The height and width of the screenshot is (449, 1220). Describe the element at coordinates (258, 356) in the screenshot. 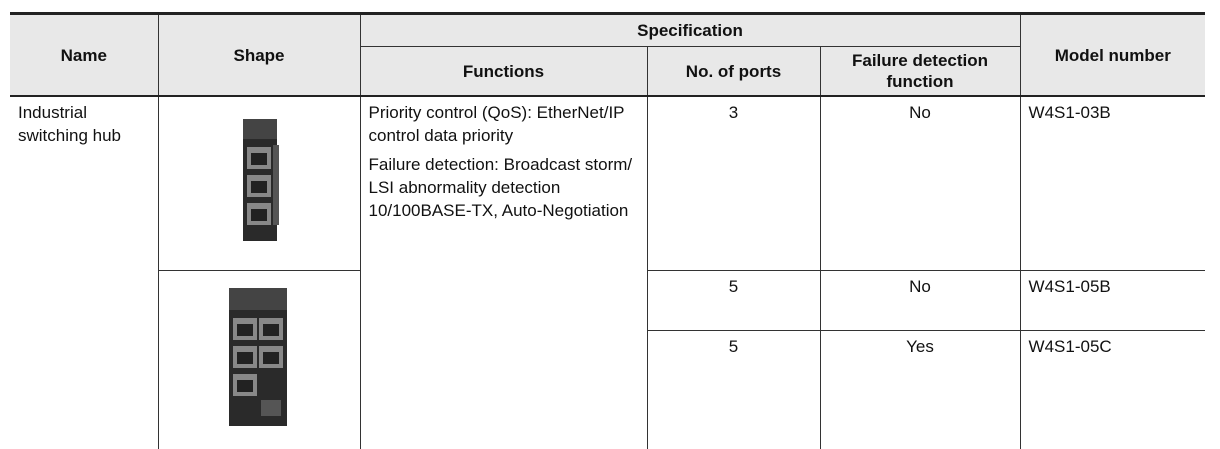

I see `device-5-port` at that location.